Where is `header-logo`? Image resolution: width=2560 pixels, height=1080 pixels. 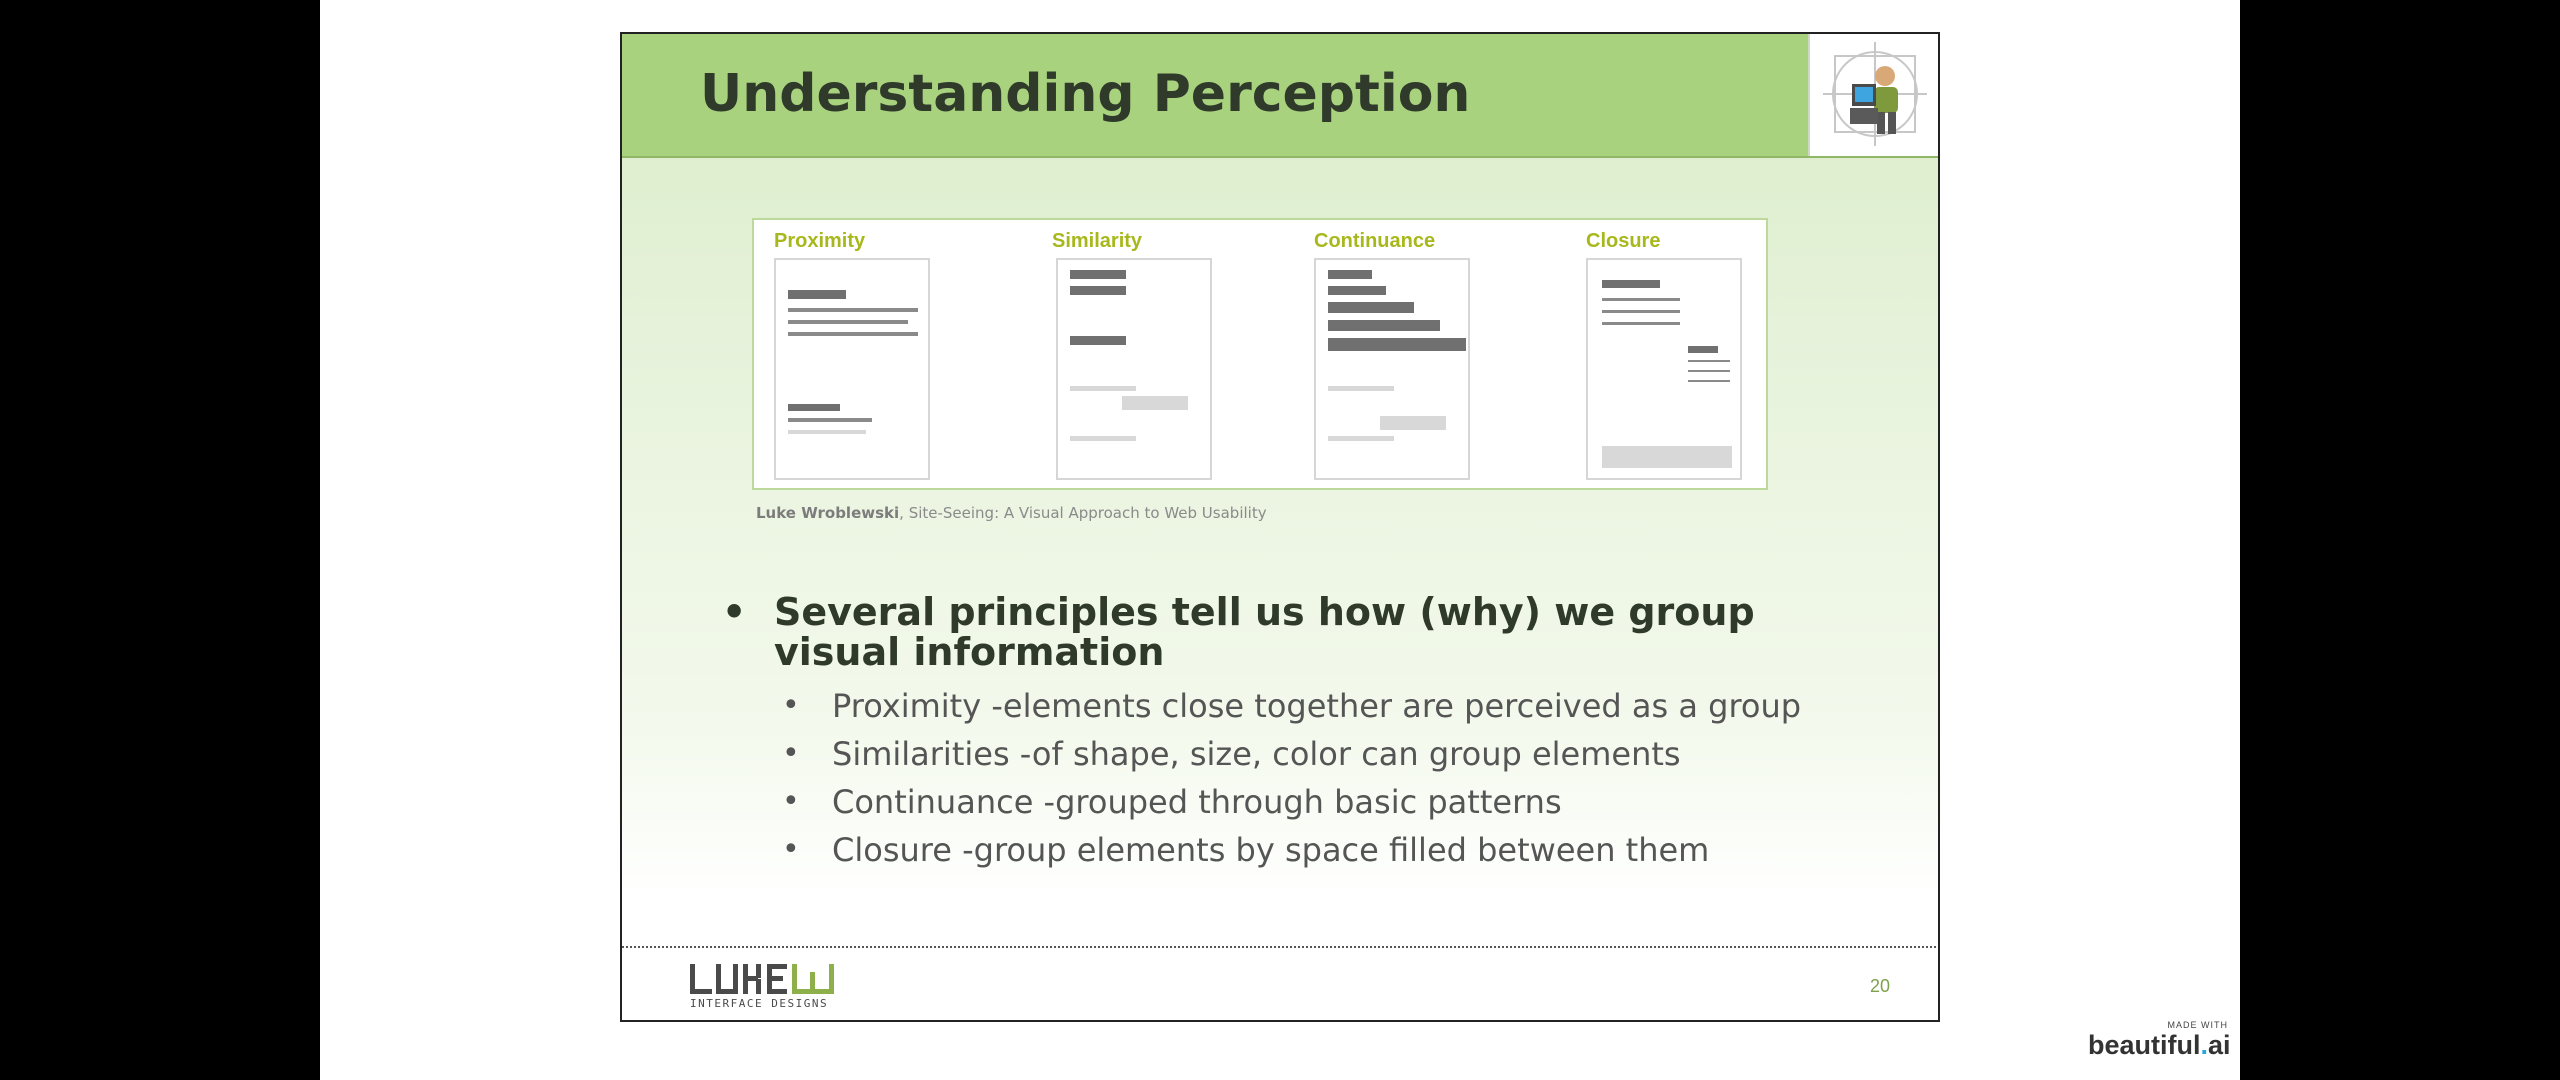 header-logo is located at coordinates (1873, 95).